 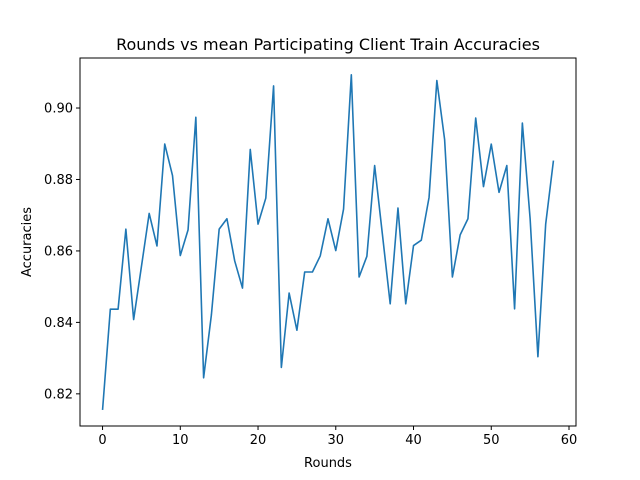 I want to click on x-axis: 0 10 20 30 40 50 60, so click(x=337, y=437).